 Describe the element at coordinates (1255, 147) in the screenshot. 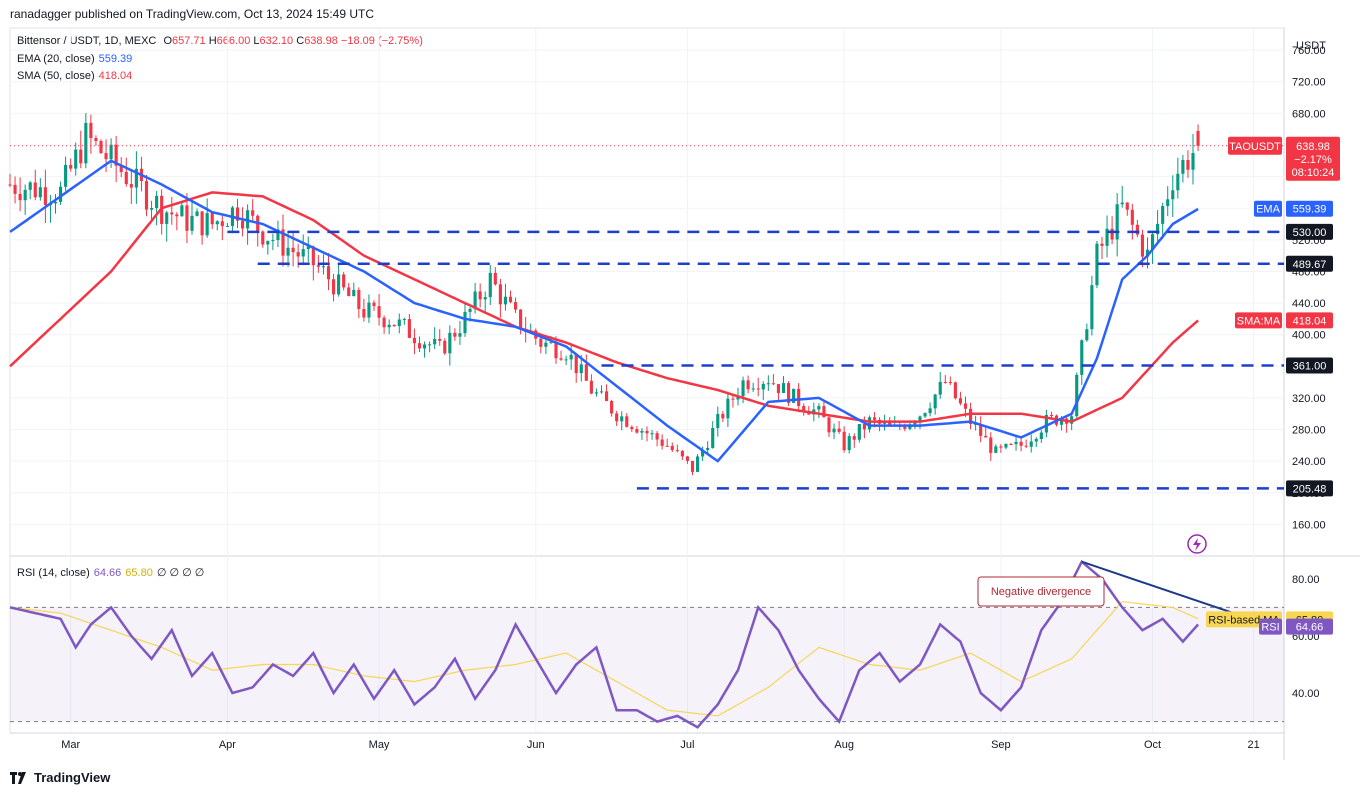

I see `symbol-tag-text: TAOUSDT` at that location.